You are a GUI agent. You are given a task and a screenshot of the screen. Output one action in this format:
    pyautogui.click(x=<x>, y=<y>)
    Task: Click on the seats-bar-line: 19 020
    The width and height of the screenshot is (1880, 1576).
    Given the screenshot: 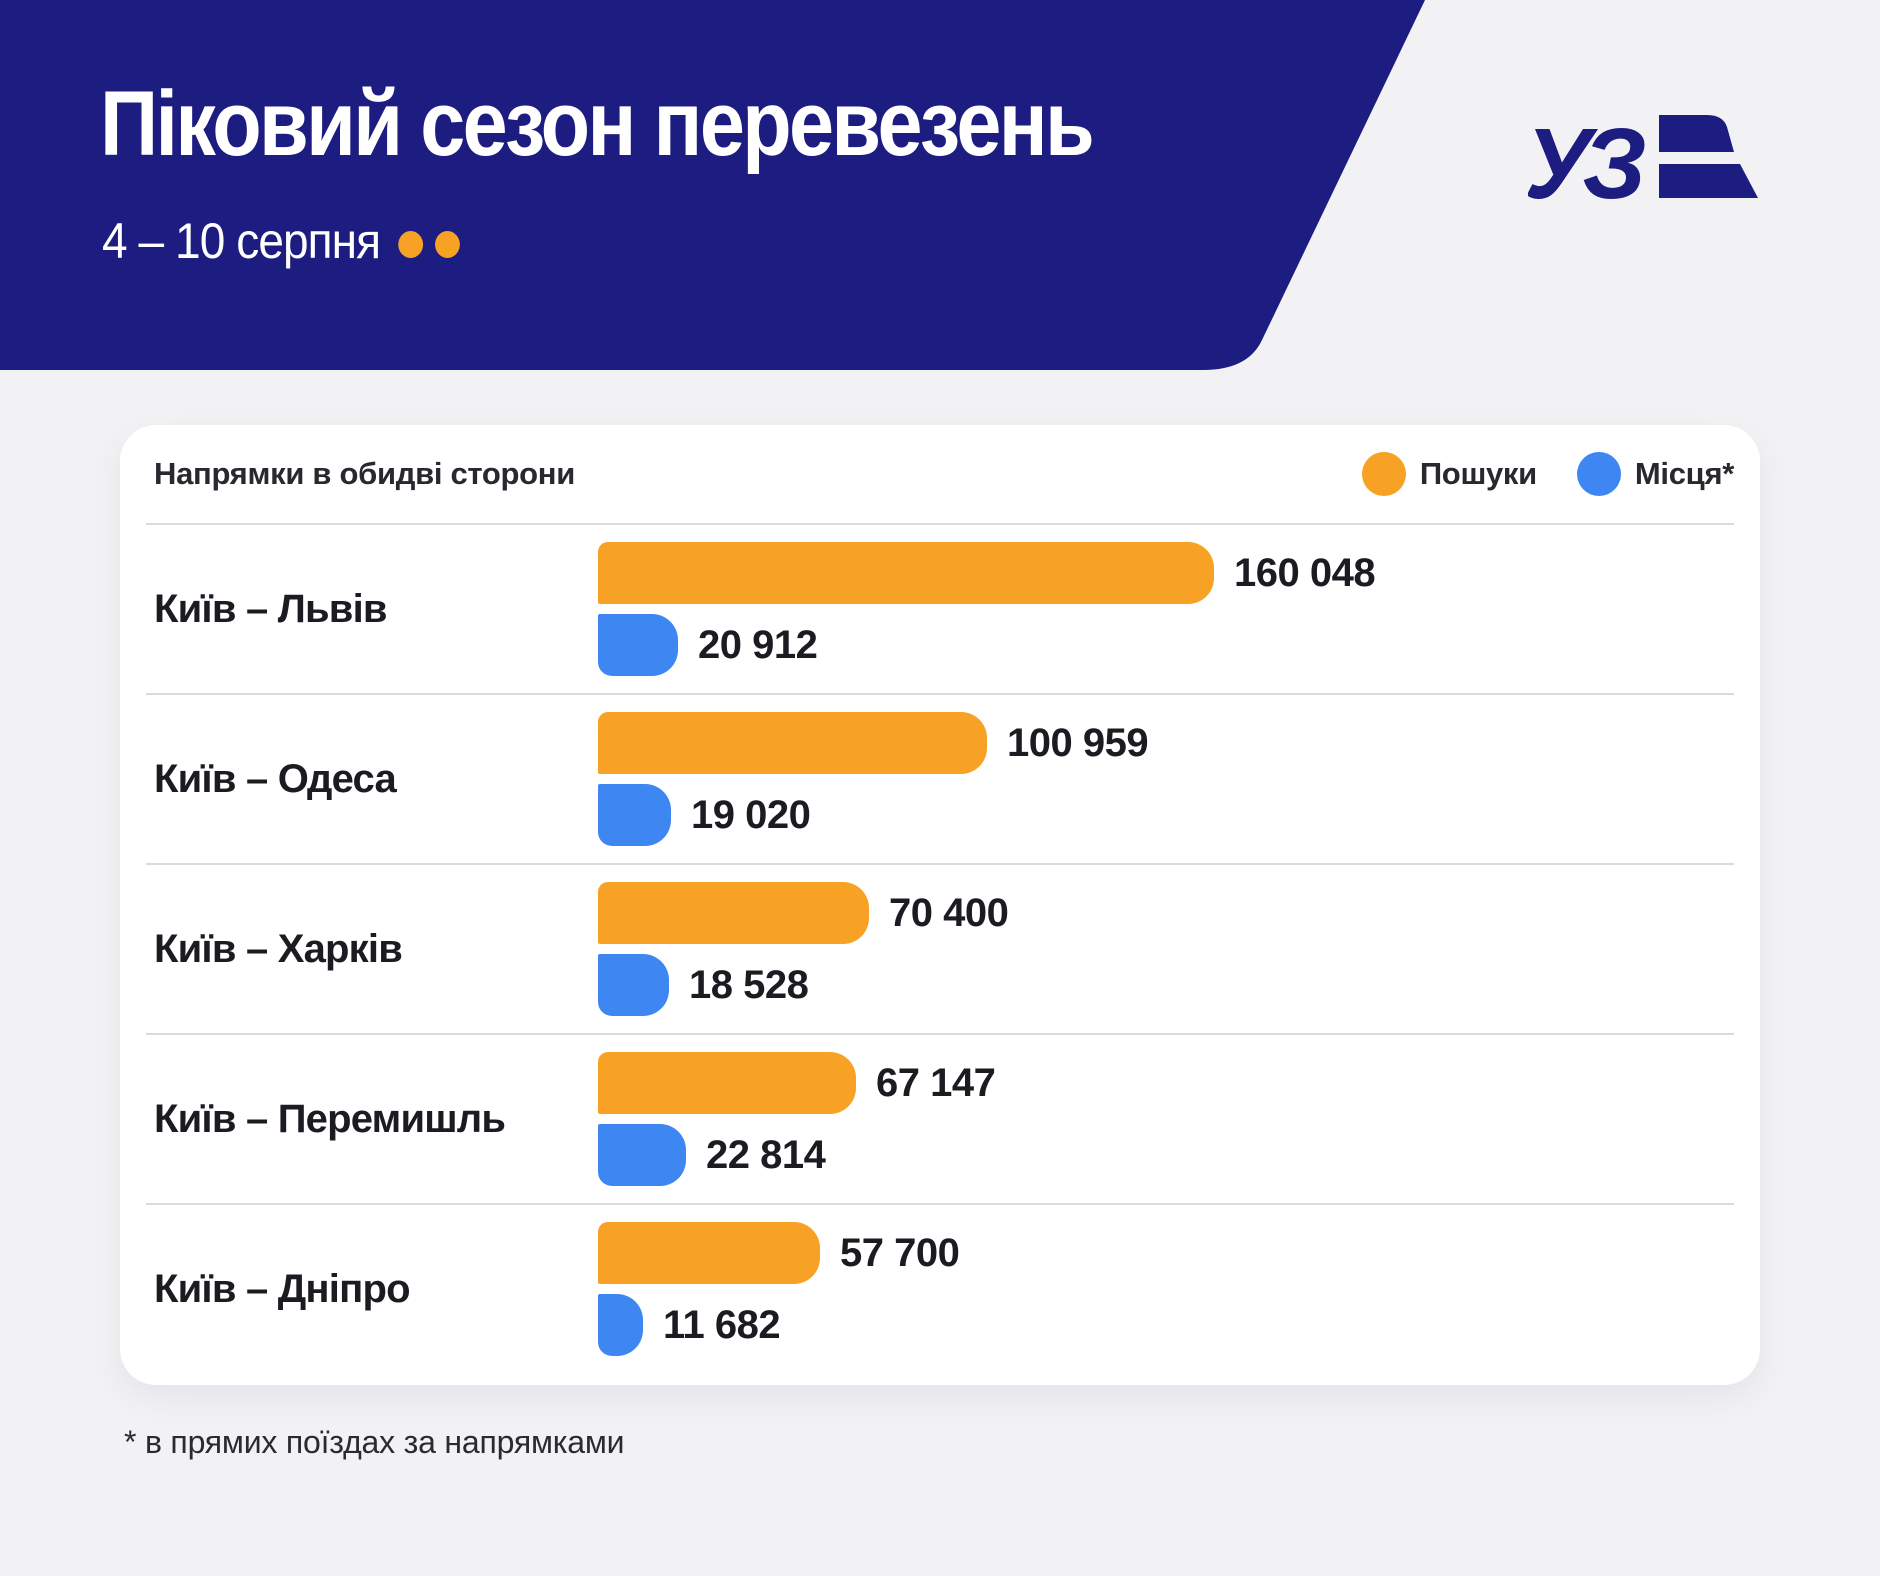 What is the action you would take?
    pyautogui.click(x=1166, y=815)
    